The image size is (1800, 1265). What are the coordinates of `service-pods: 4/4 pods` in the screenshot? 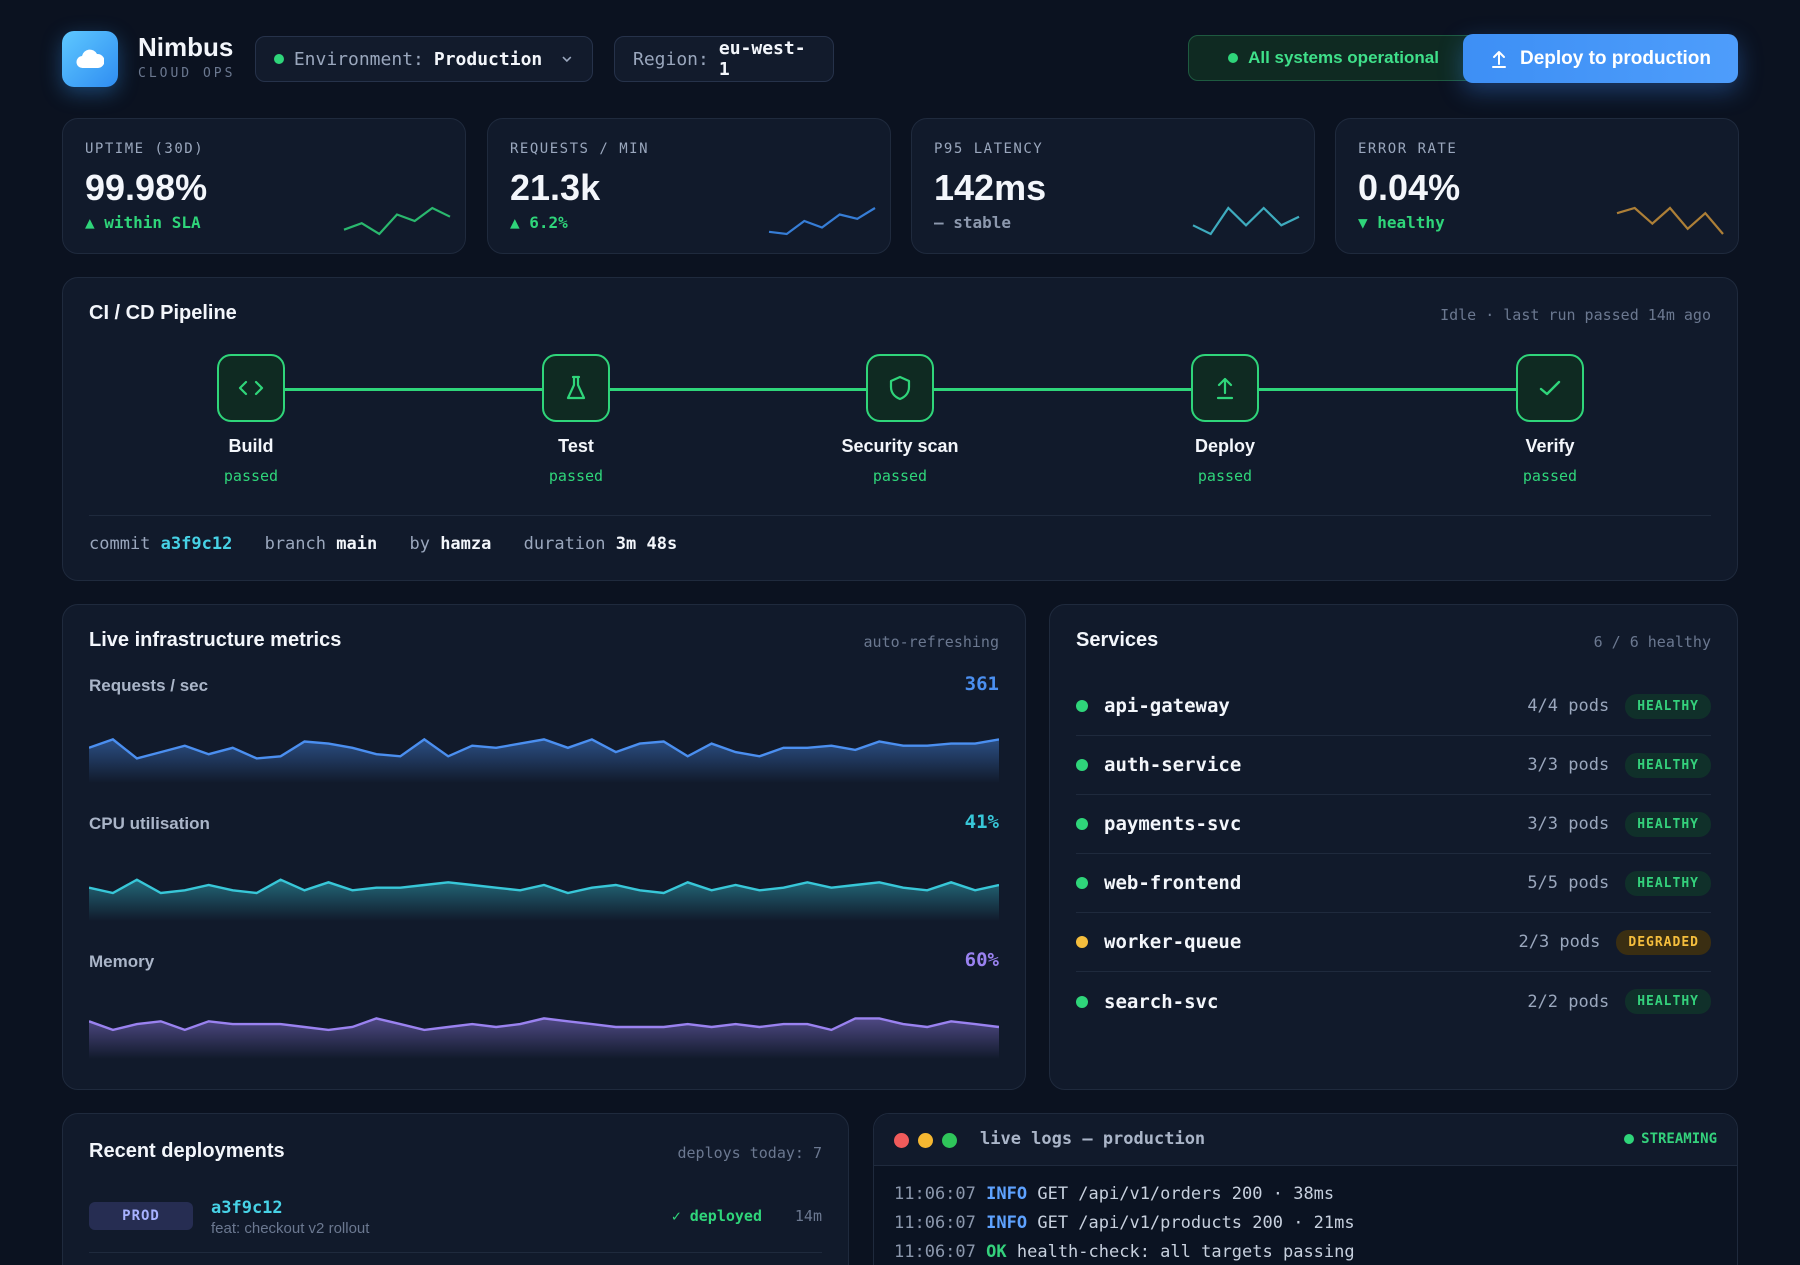 It's located at (1568, 706).